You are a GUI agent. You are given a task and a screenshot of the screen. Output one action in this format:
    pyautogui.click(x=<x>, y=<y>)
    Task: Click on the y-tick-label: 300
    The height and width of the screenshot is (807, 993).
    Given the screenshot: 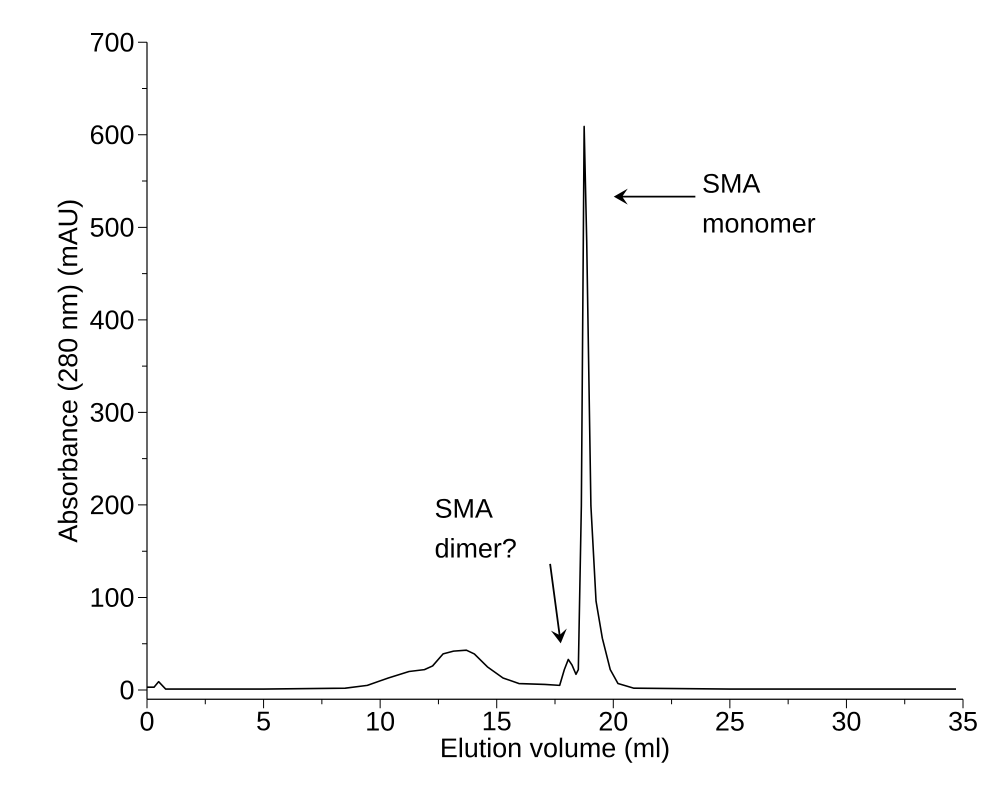 What is the action you would take?
    pyautogui.click(x=112, y=412)
    